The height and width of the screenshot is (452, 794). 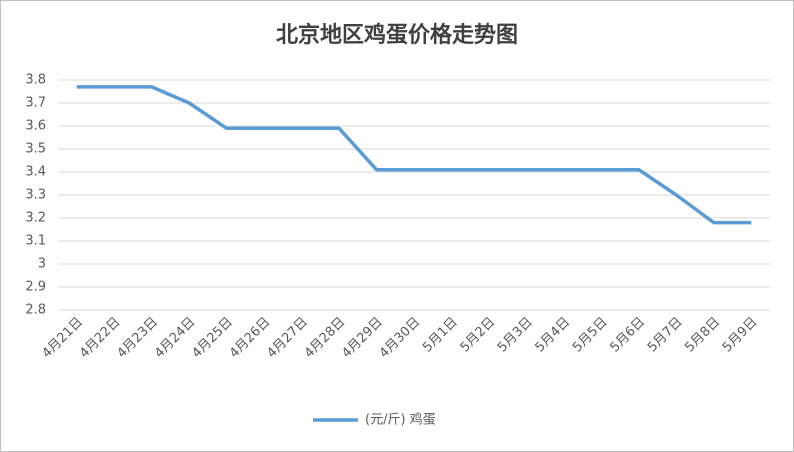 I want to click on y-tick-label: 3, so click(x=42, y=264).